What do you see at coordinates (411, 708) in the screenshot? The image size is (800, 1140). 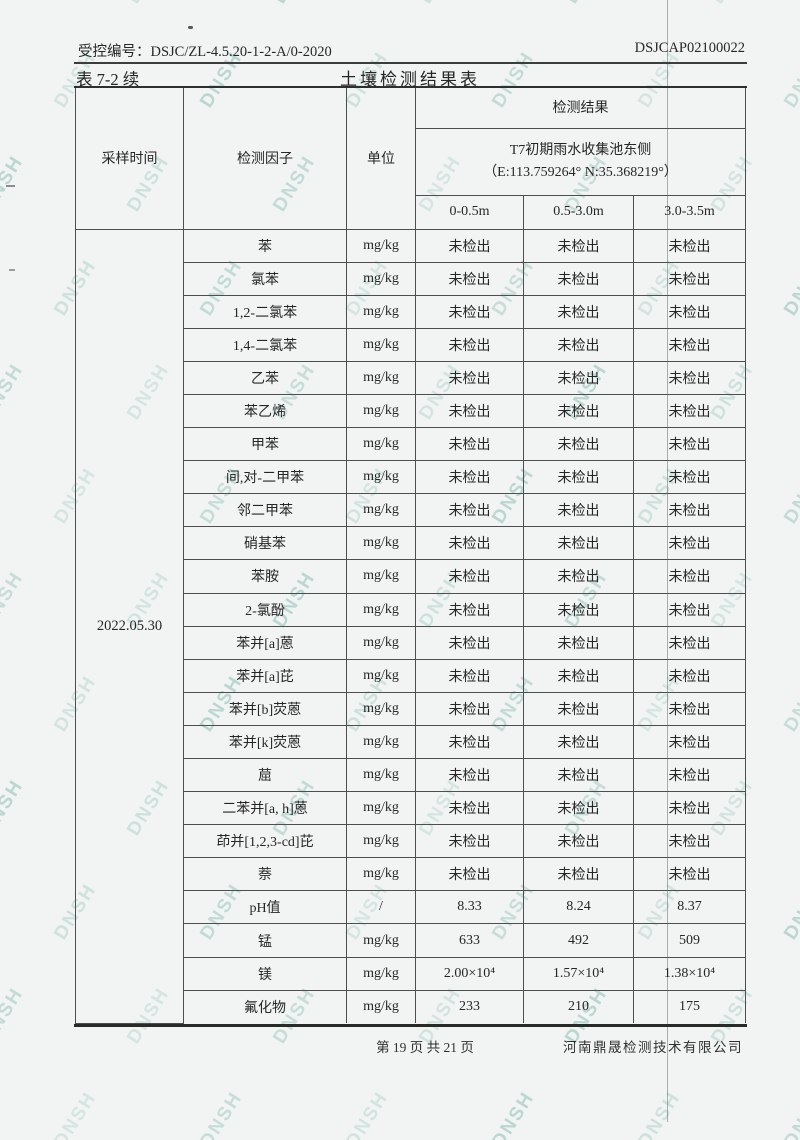 I see `table-row: 苯并[b]荧蒽 mg/kg 未检出 未检出 未检出` at bounding box center [411, 708].